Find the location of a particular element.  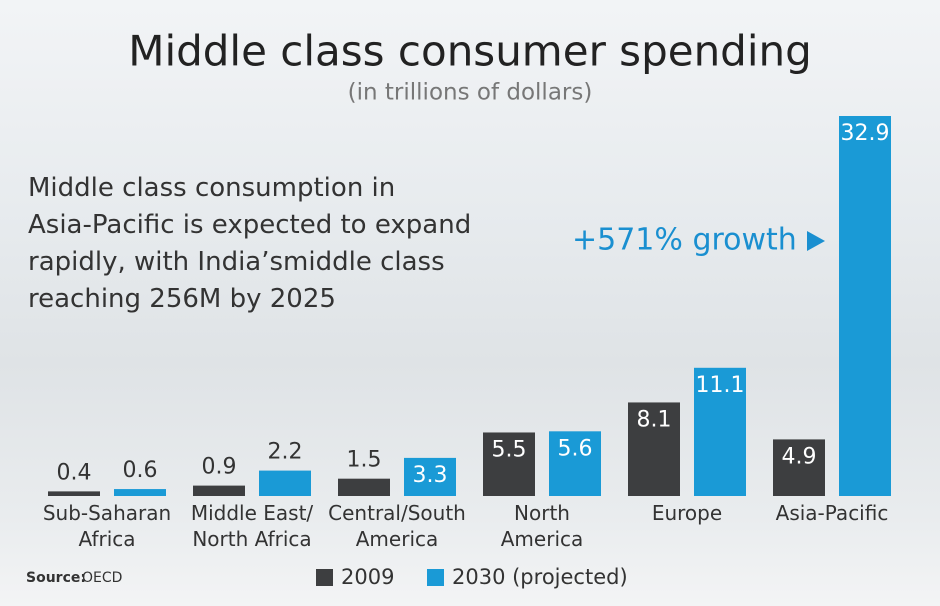

chart-title: Middle class consumer spending is located at coordinates (470, 51).